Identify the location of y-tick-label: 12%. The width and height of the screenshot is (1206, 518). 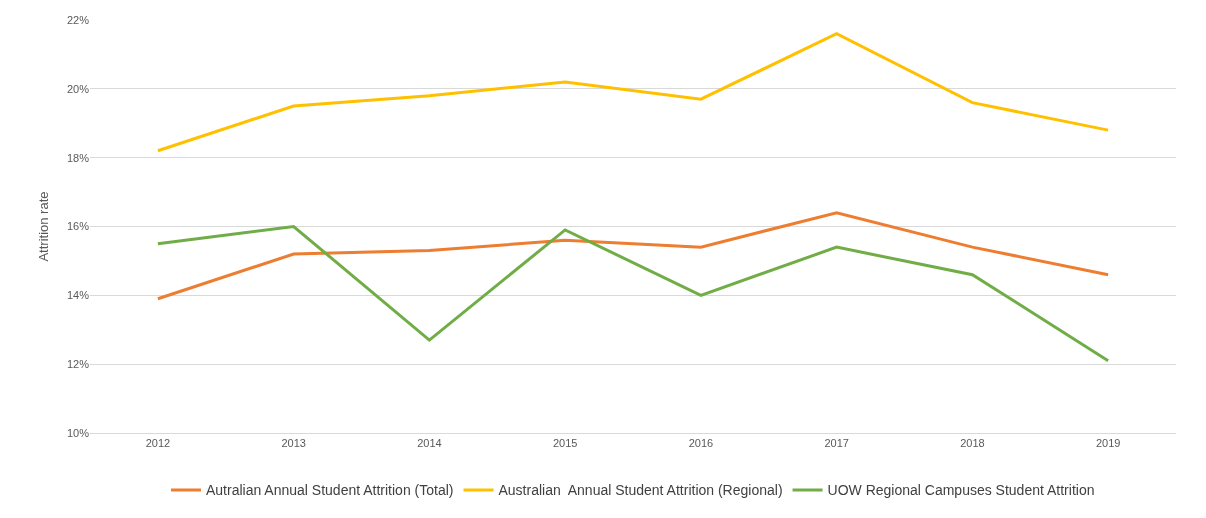
(78, 364).